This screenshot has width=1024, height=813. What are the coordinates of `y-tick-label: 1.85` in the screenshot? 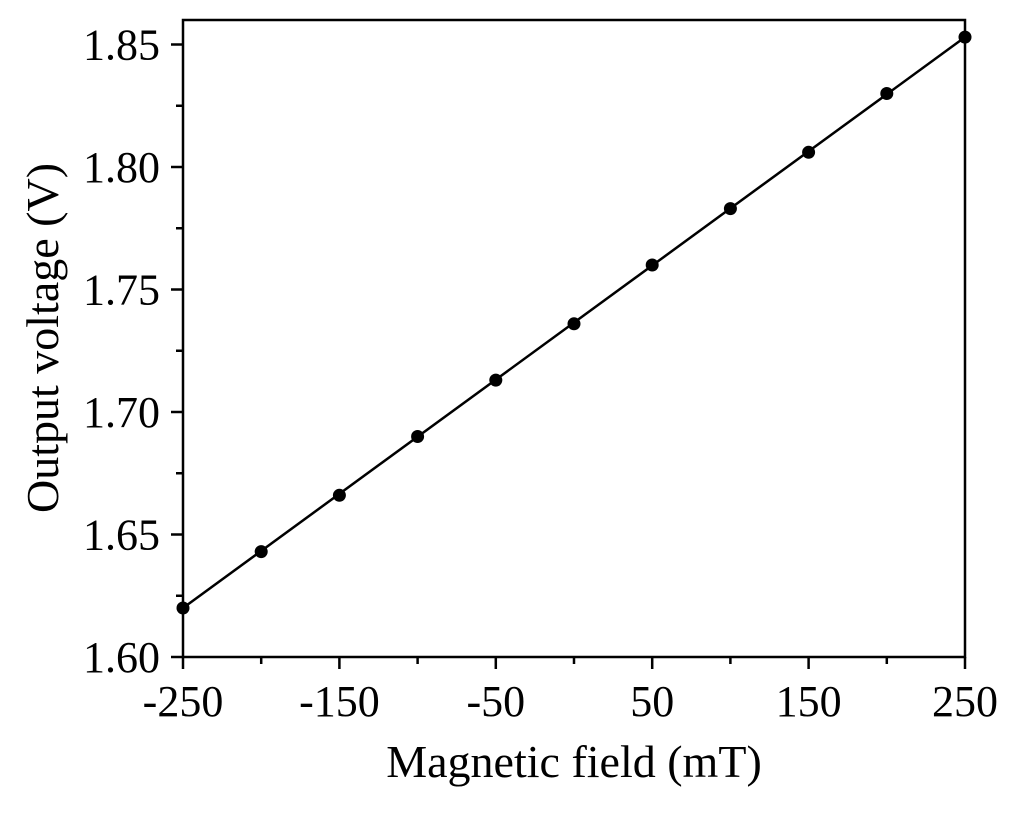 It's located at (121, 45).